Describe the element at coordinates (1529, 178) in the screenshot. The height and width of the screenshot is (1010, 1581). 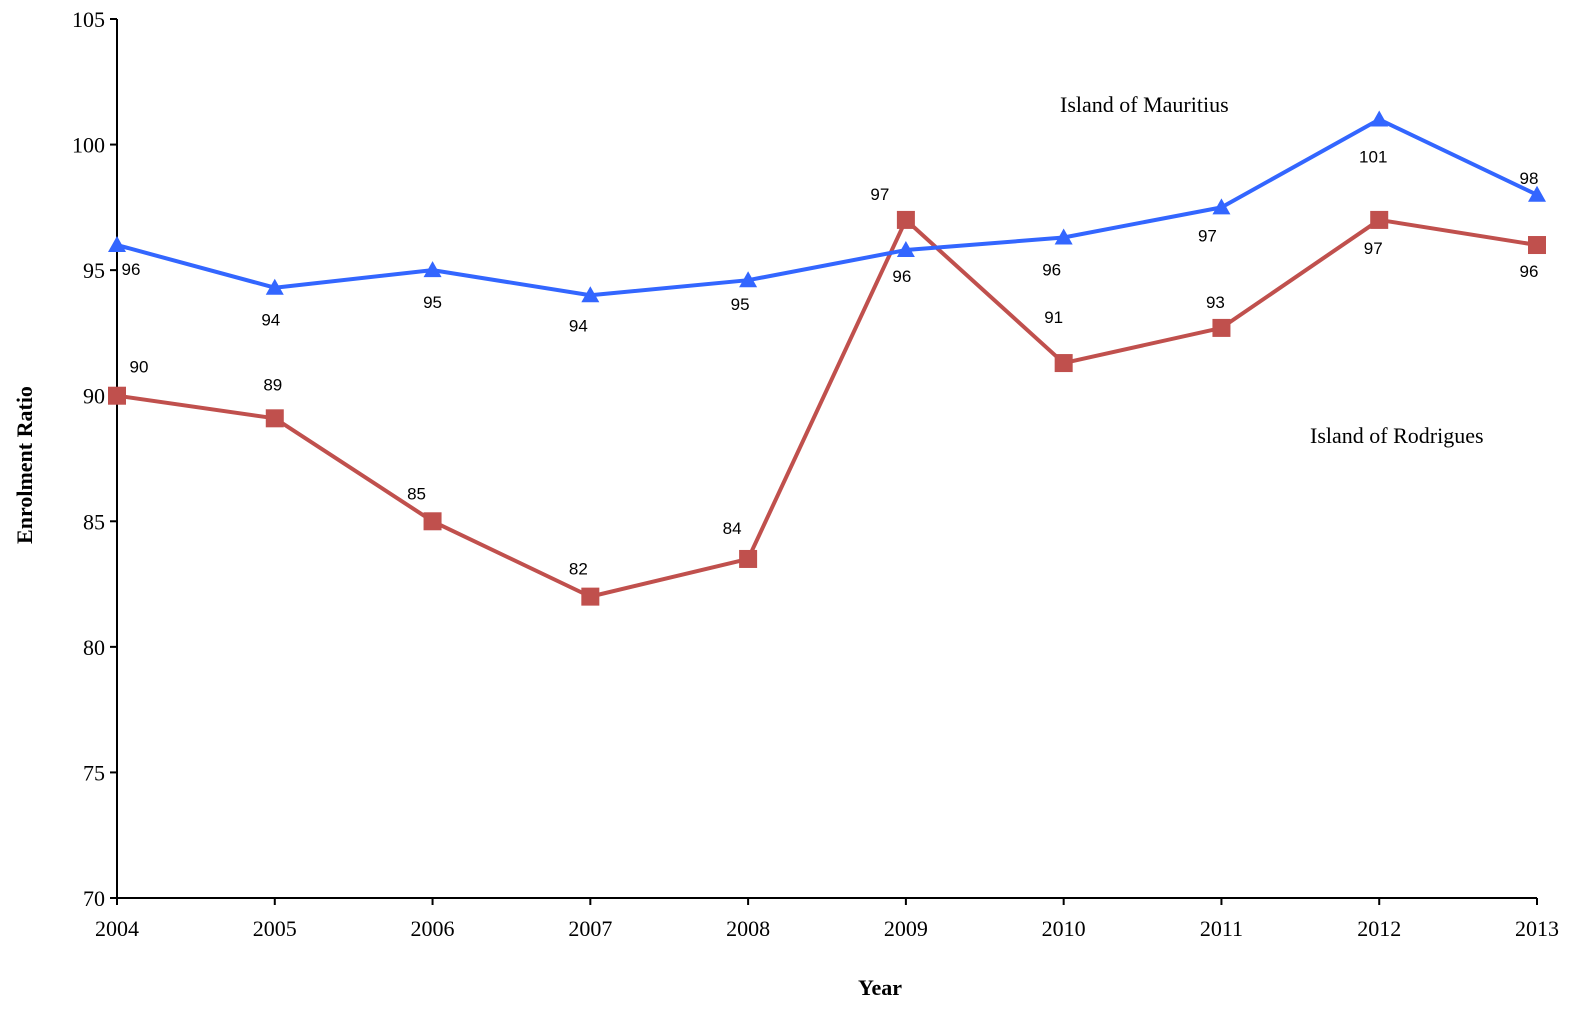
I see `data-label-mauritius: 98` at that location.